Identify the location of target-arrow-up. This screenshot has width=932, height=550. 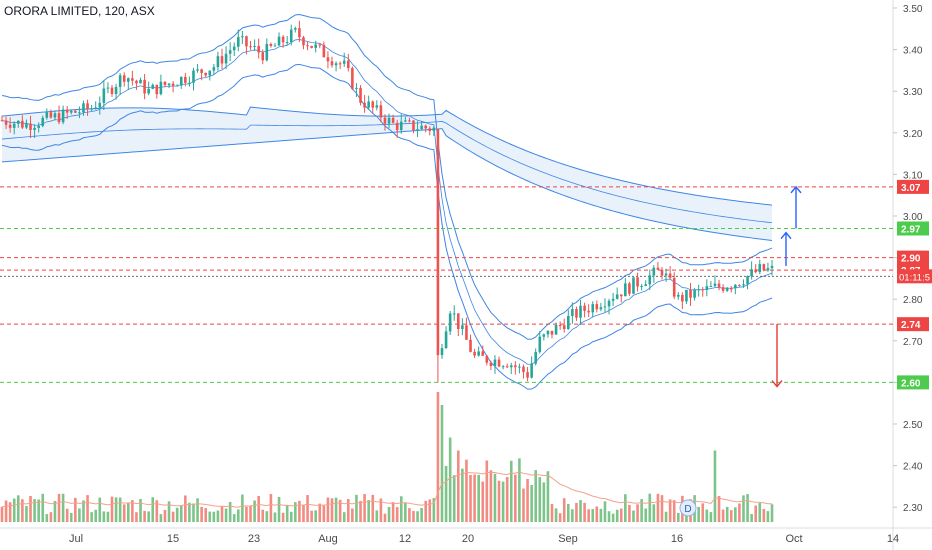
(796, 207).